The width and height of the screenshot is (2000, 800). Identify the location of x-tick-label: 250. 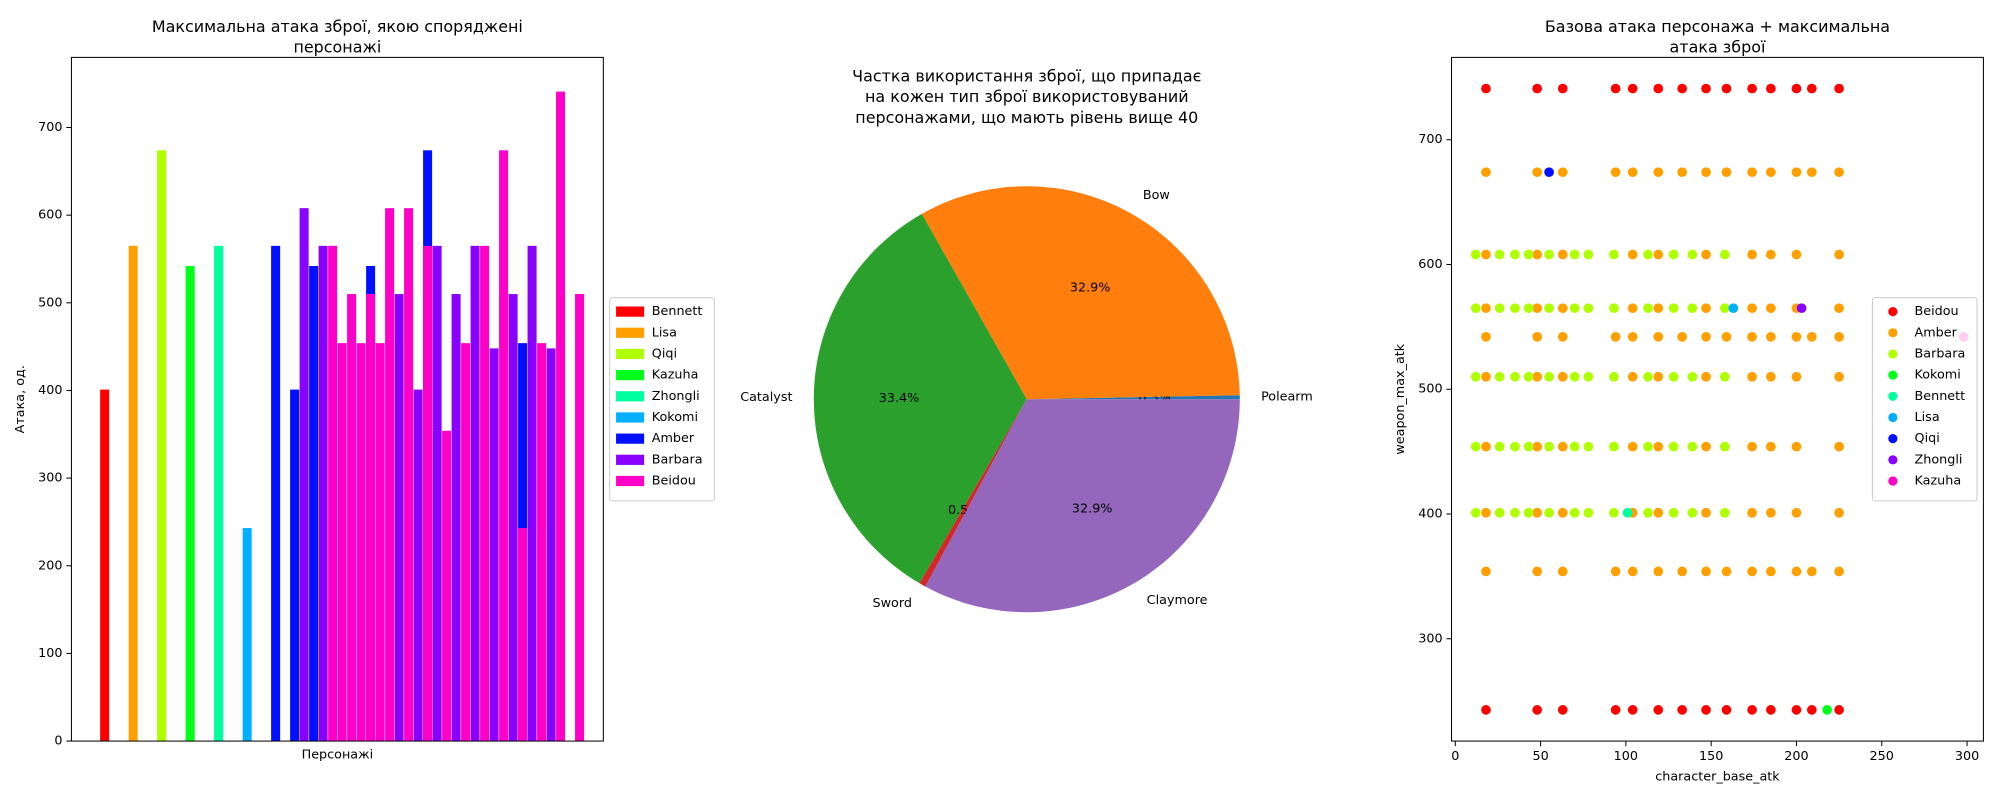
(1882, 756).